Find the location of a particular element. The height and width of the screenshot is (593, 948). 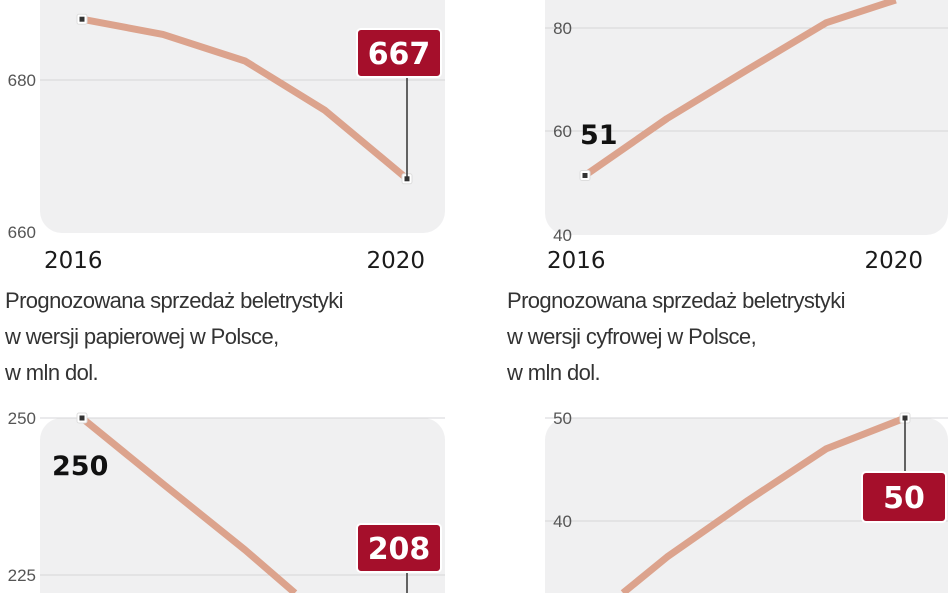

line-chart-4: 40 50 50 is located at coordinates (746, 501).